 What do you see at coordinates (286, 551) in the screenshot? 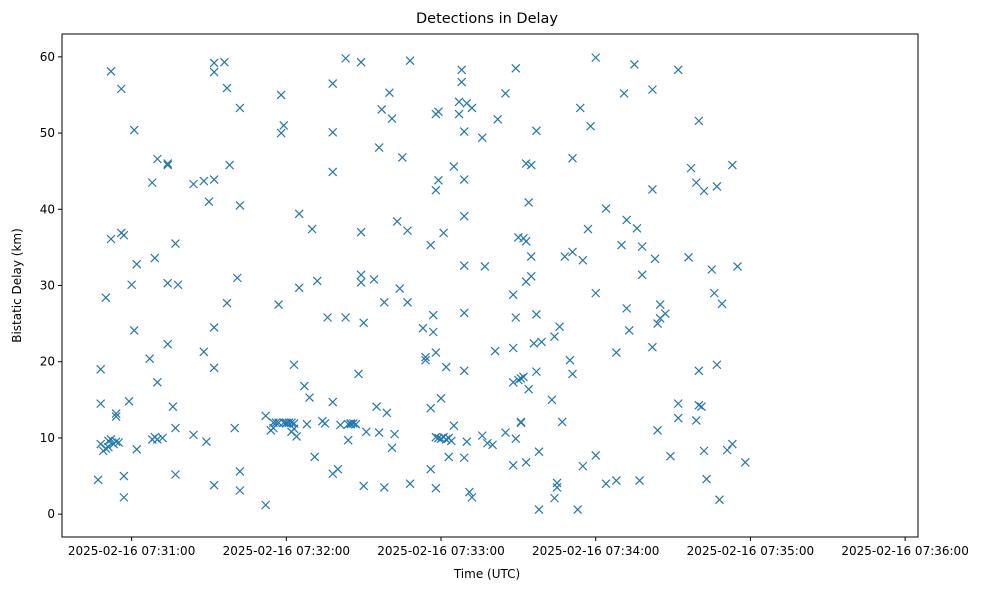
I see `x-tick-label: 2025-02-16 07:32:00` at bounding box center [286, 551].